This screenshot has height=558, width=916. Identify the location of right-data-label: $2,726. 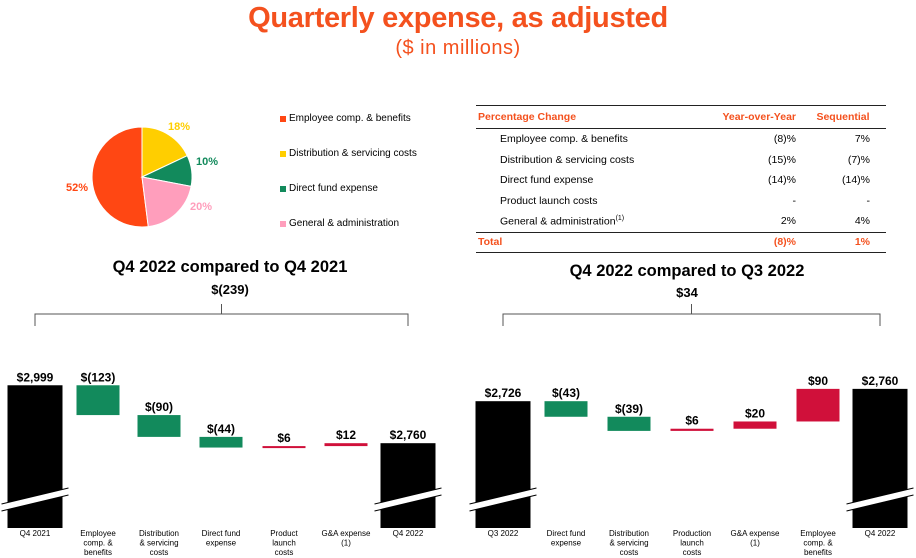
(503, 393).